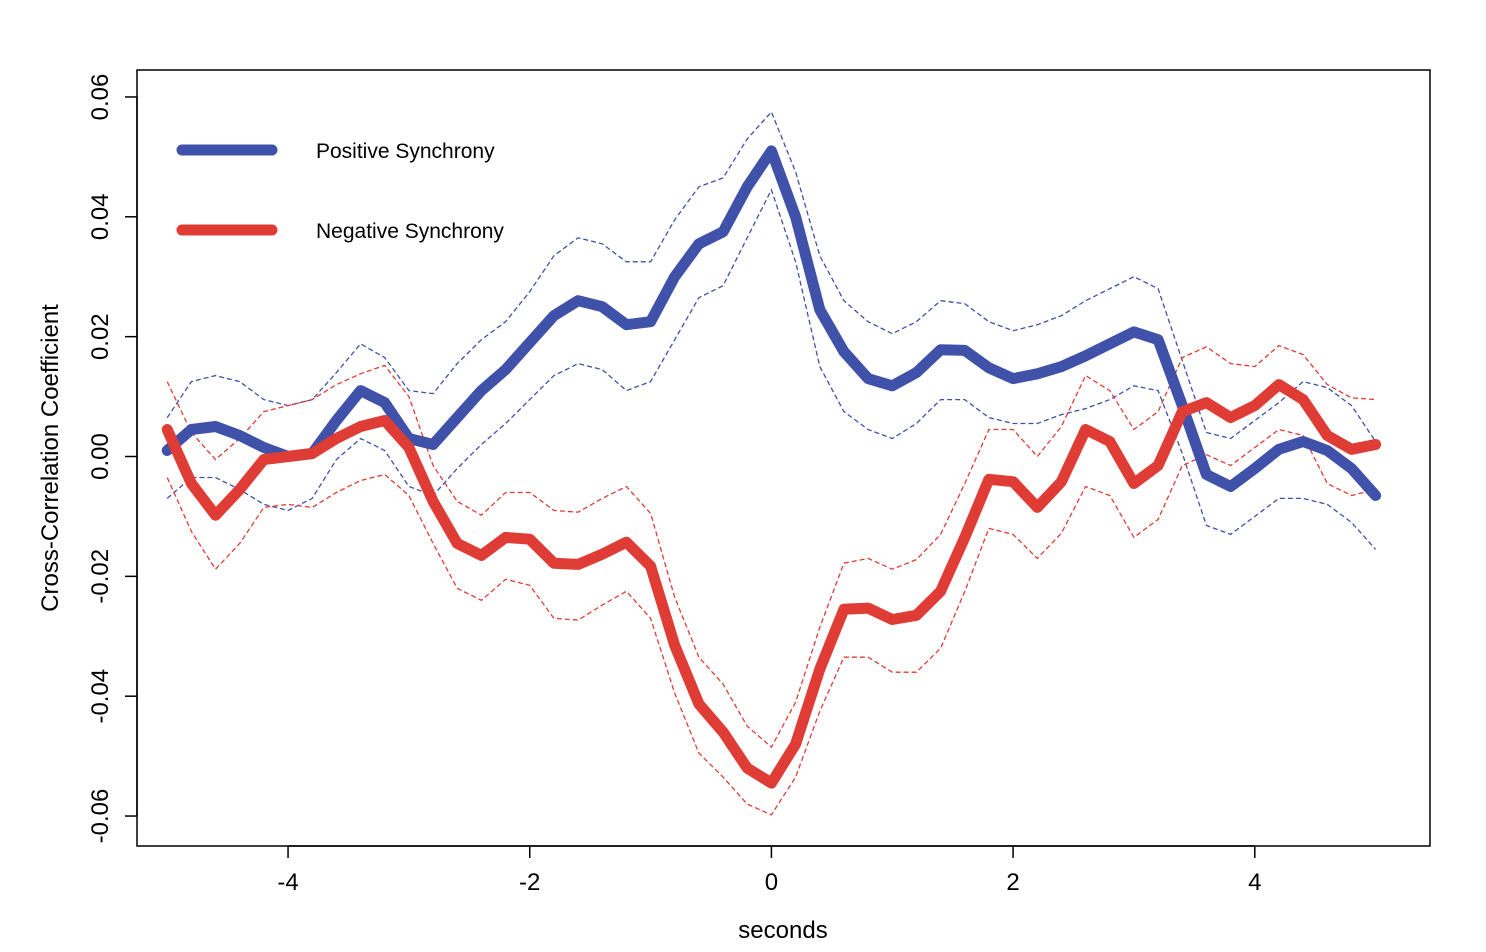  What do you see at coordinates (1012, 882) in the screenshot?
I see `x-tick-label: 2` at bounding box center [1012, 882].